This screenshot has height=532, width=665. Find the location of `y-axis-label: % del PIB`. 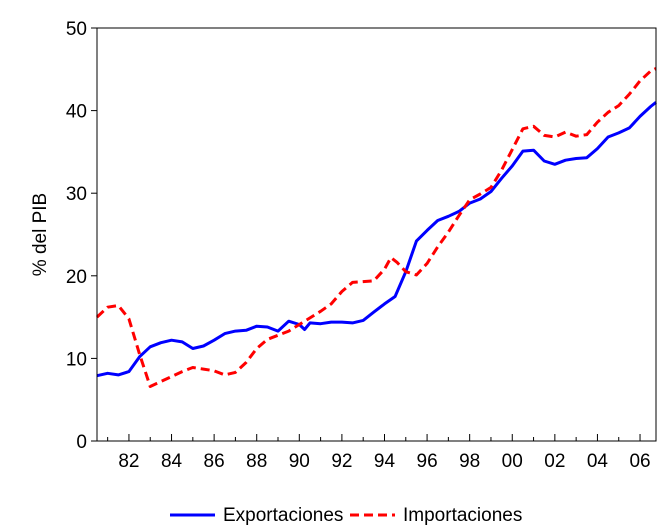

y-axis-label: % del PIB is located at coordinates (40, 234).